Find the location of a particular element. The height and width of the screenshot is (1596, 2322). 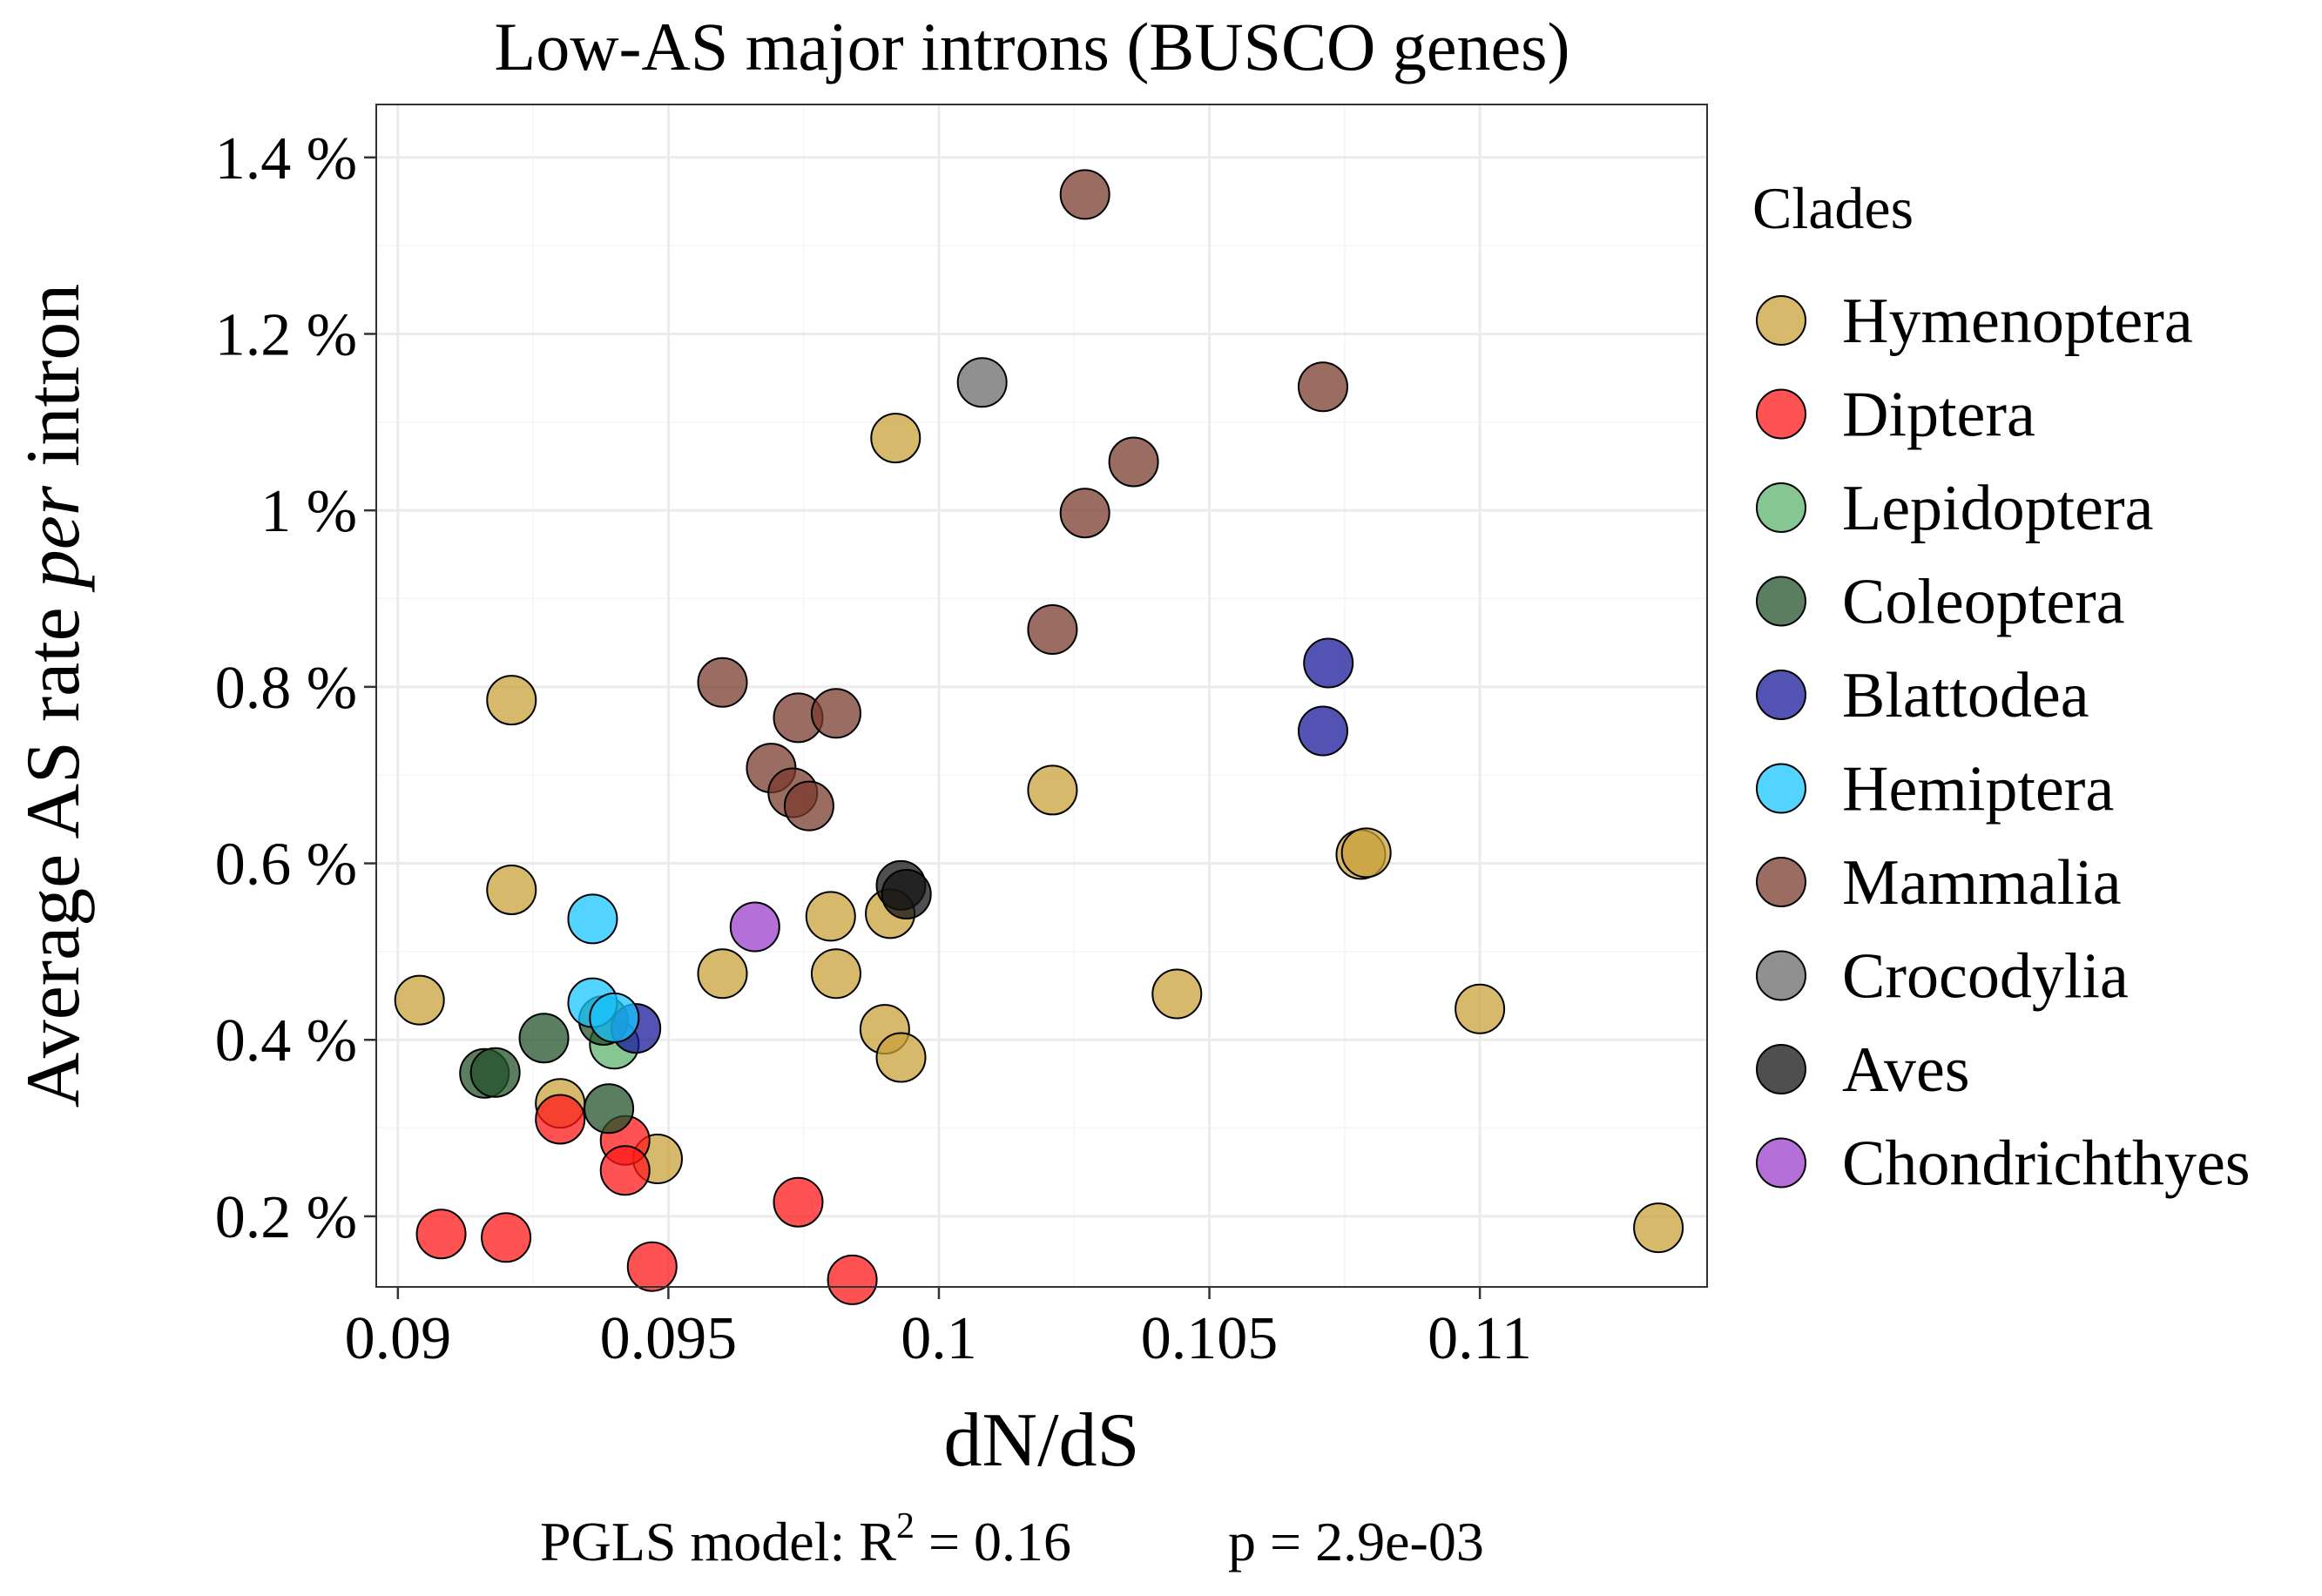

legend-title: Clades is located at coordinates (1833, 208).